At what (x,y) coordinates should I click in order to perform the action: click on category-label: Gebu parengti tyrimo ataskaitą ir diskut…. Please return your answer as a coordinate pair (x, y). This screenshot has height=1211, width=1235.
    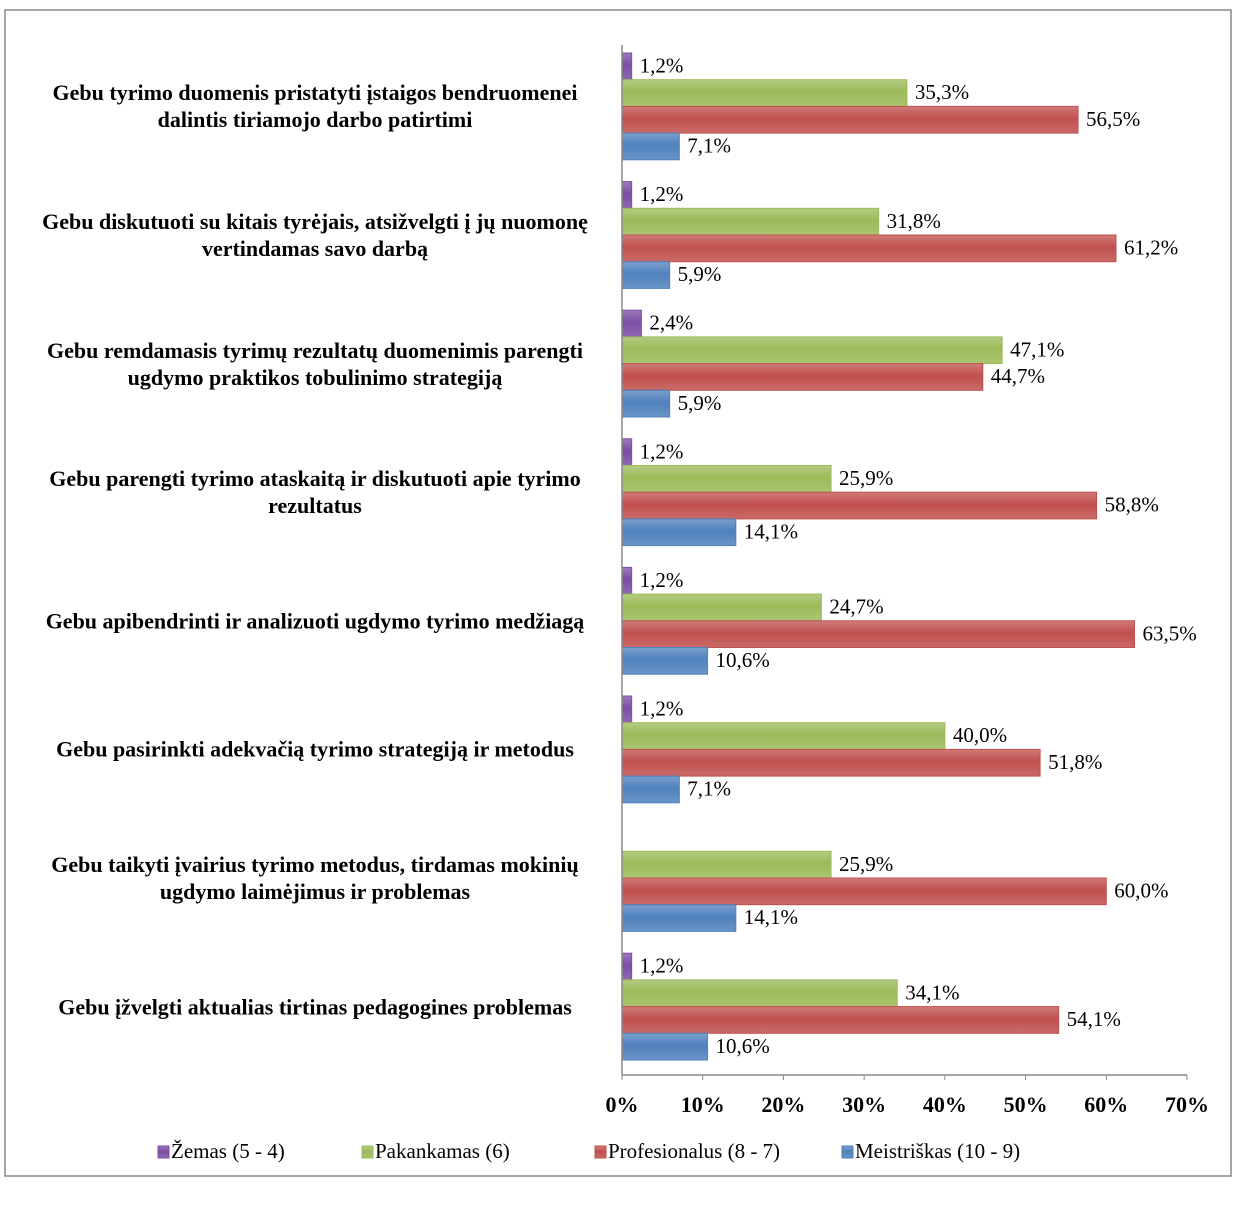
    Looking at the image, I should click on (315, 492).